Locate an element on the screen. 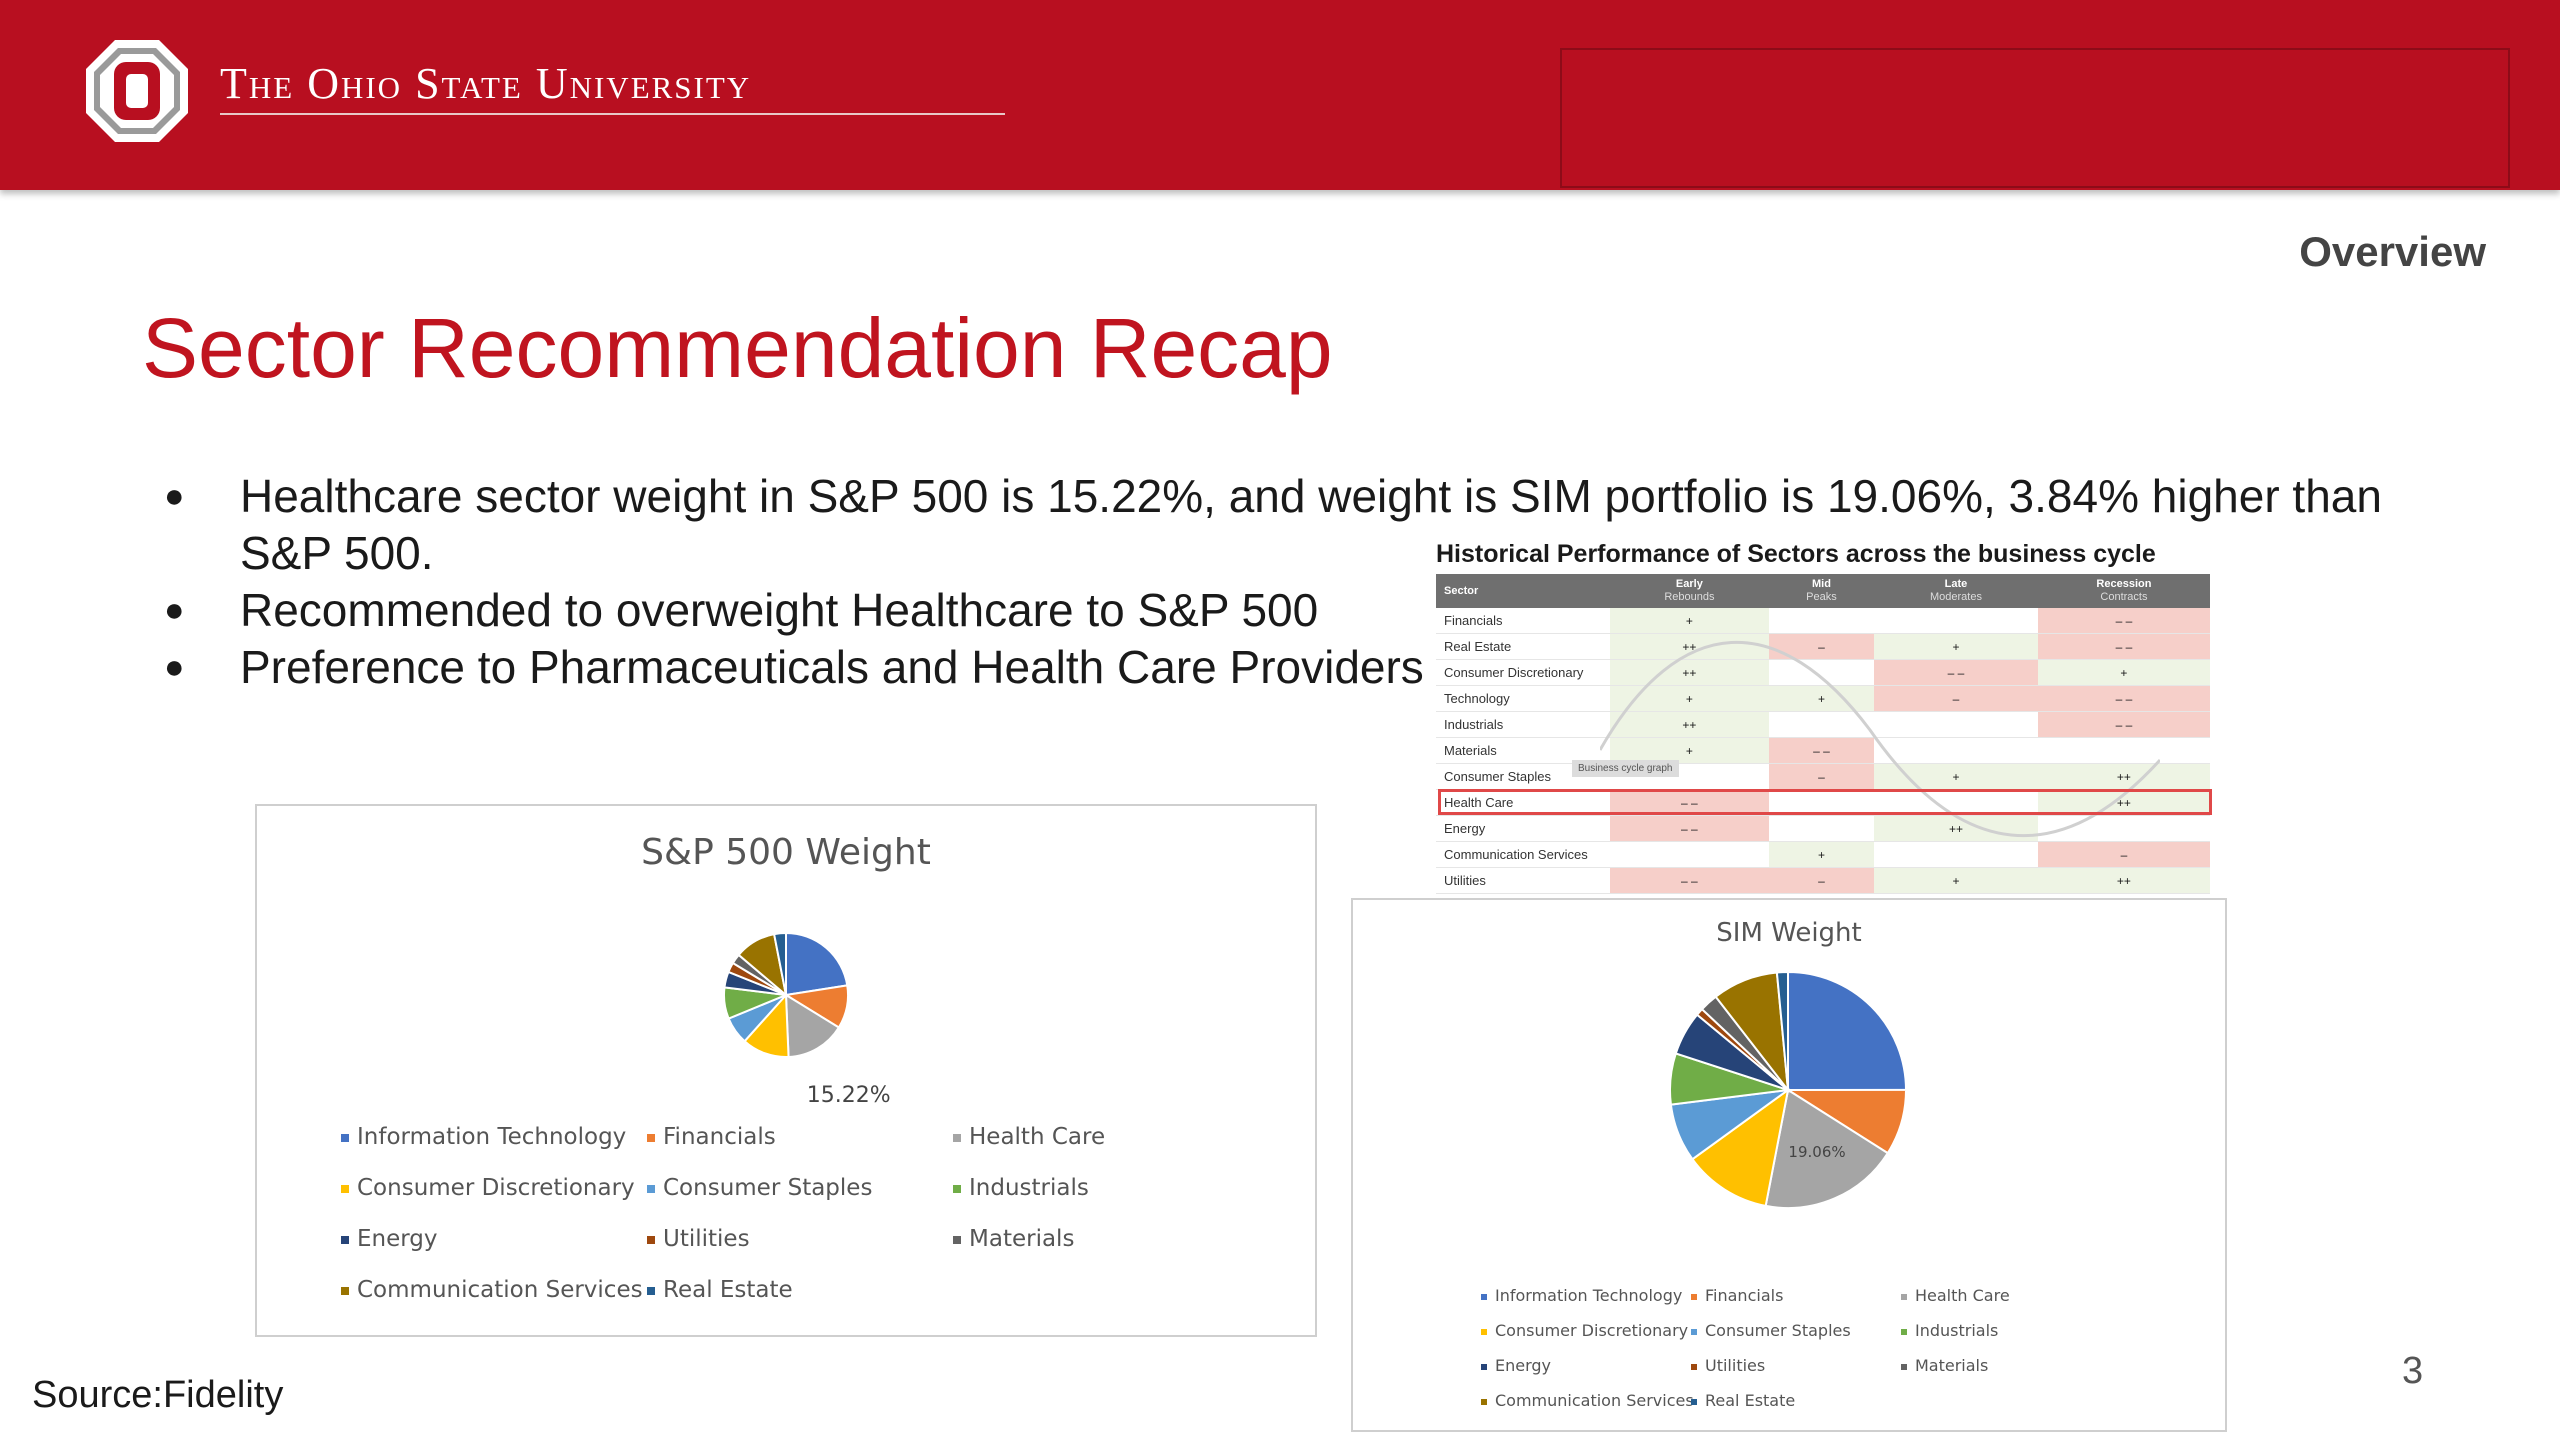 The width and height of the screenshot is (2560, 1440). table-row: Utilities – – – + ++ is located at coordinates (1823, 880).